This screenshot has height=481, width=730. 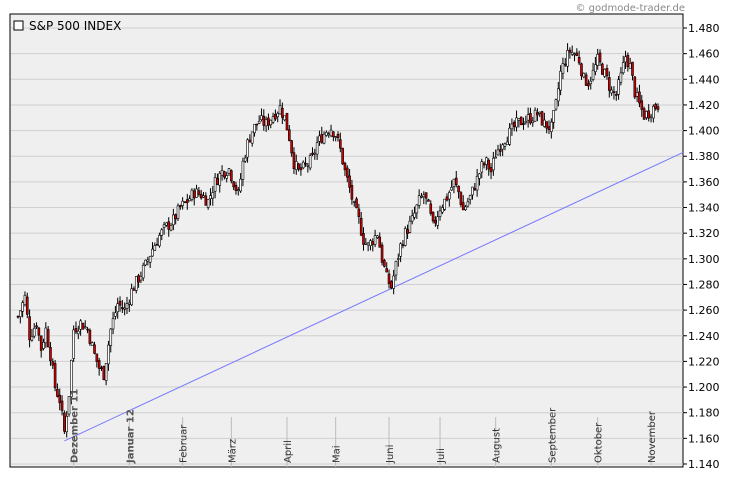 I want to click on y-tick-label: 1.280, so click(x=704, y=284).